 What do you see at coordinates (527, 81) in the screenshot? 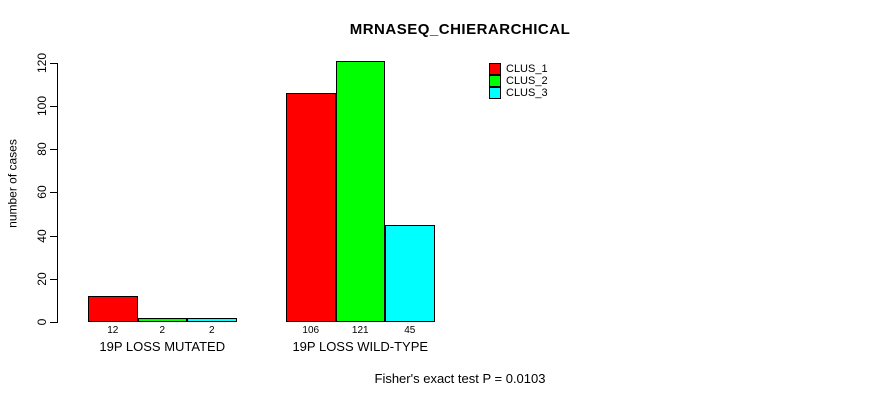
I see `legend-label: CLUS_2` at bounding box center [527, 81].